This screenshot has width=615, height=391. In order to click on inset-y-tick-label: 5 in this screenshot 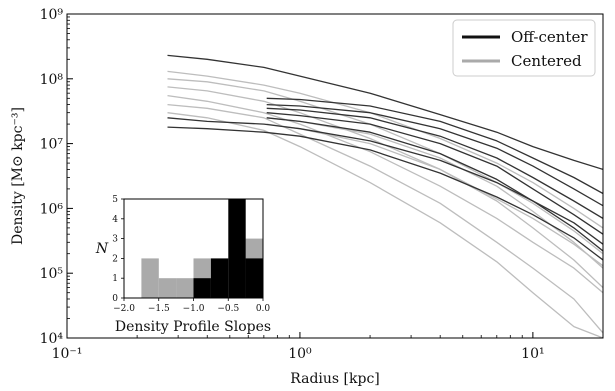, I will do `click(115, 200)`.